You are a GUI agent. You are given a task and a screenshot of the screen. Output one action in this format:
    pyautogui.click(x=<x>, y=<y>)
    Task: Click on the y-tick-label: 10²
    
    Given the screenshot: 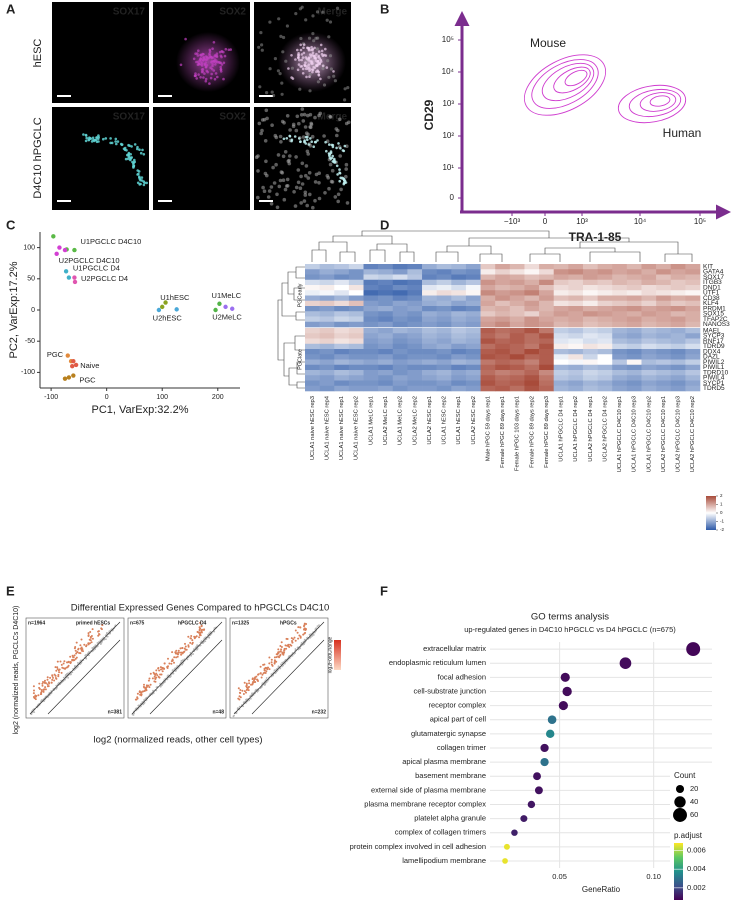 What is the action you would take?
    pyautogui.click(x=448, y=135)
    